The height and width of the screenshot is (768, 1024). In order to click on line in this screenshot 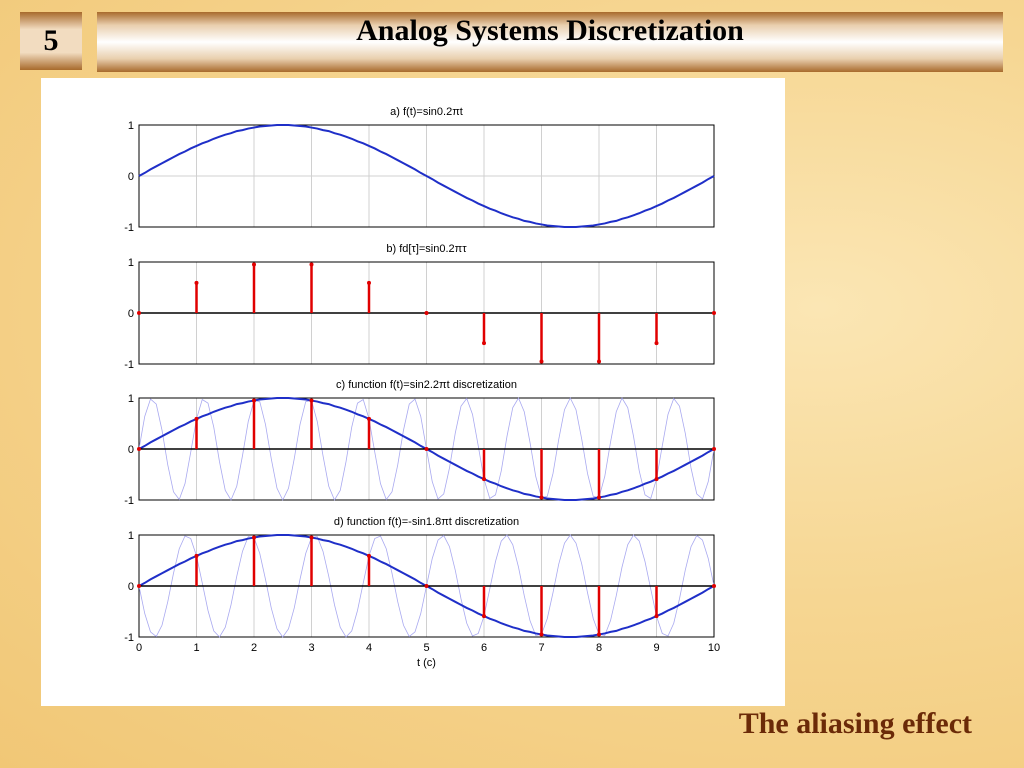, I will do `click(426, 176)`.